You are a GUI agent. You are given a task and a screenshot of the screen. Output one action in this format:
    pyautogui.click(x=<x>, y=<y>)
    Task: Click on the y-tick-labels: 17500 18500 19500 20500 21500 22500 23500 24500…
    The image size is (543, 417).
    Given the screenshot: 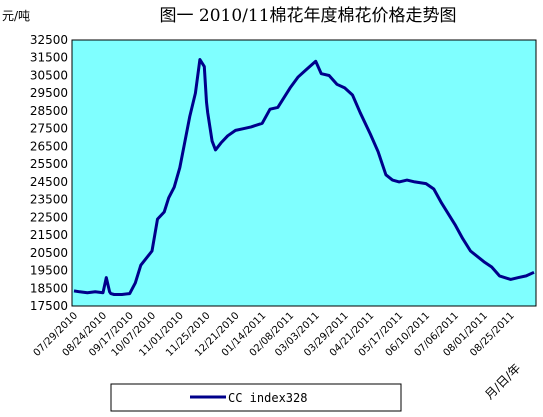 What is the action you would take?
    pyautogui.click(x=49, y=173)
    